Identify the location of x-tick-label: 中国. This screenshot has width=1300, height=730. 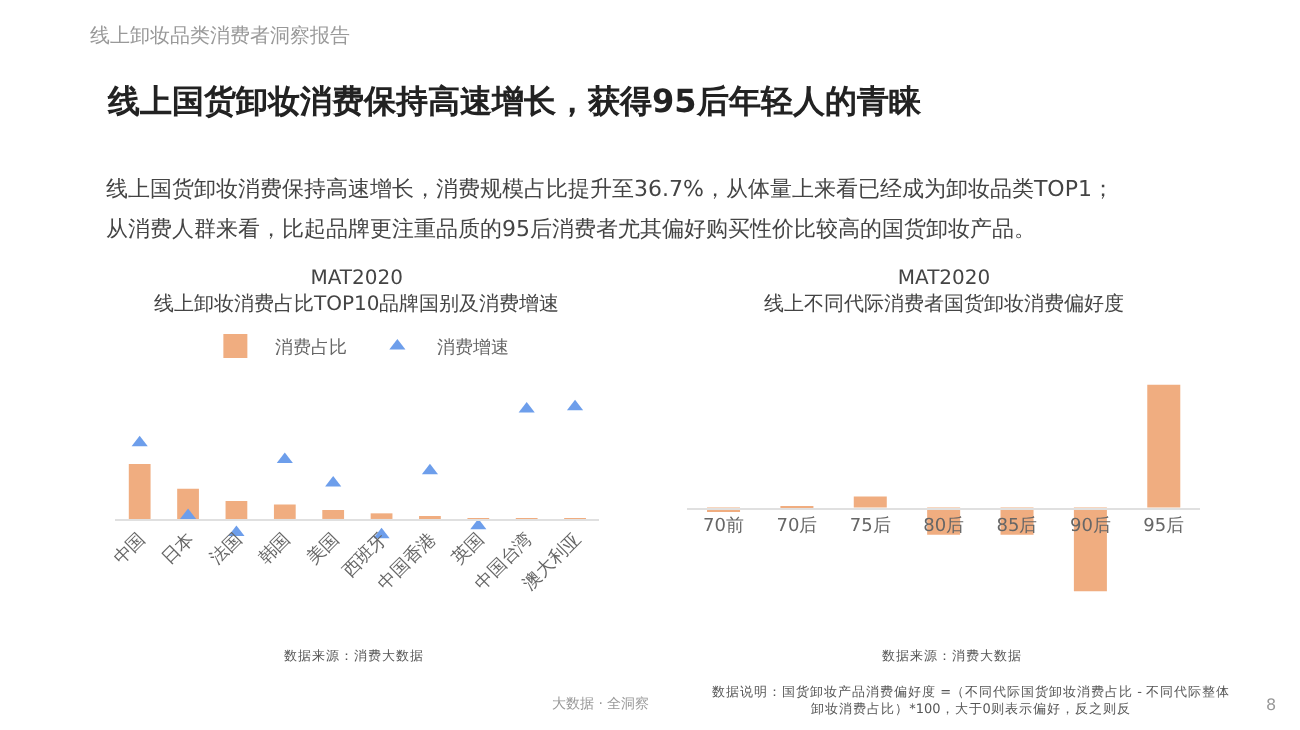
(130, 549).